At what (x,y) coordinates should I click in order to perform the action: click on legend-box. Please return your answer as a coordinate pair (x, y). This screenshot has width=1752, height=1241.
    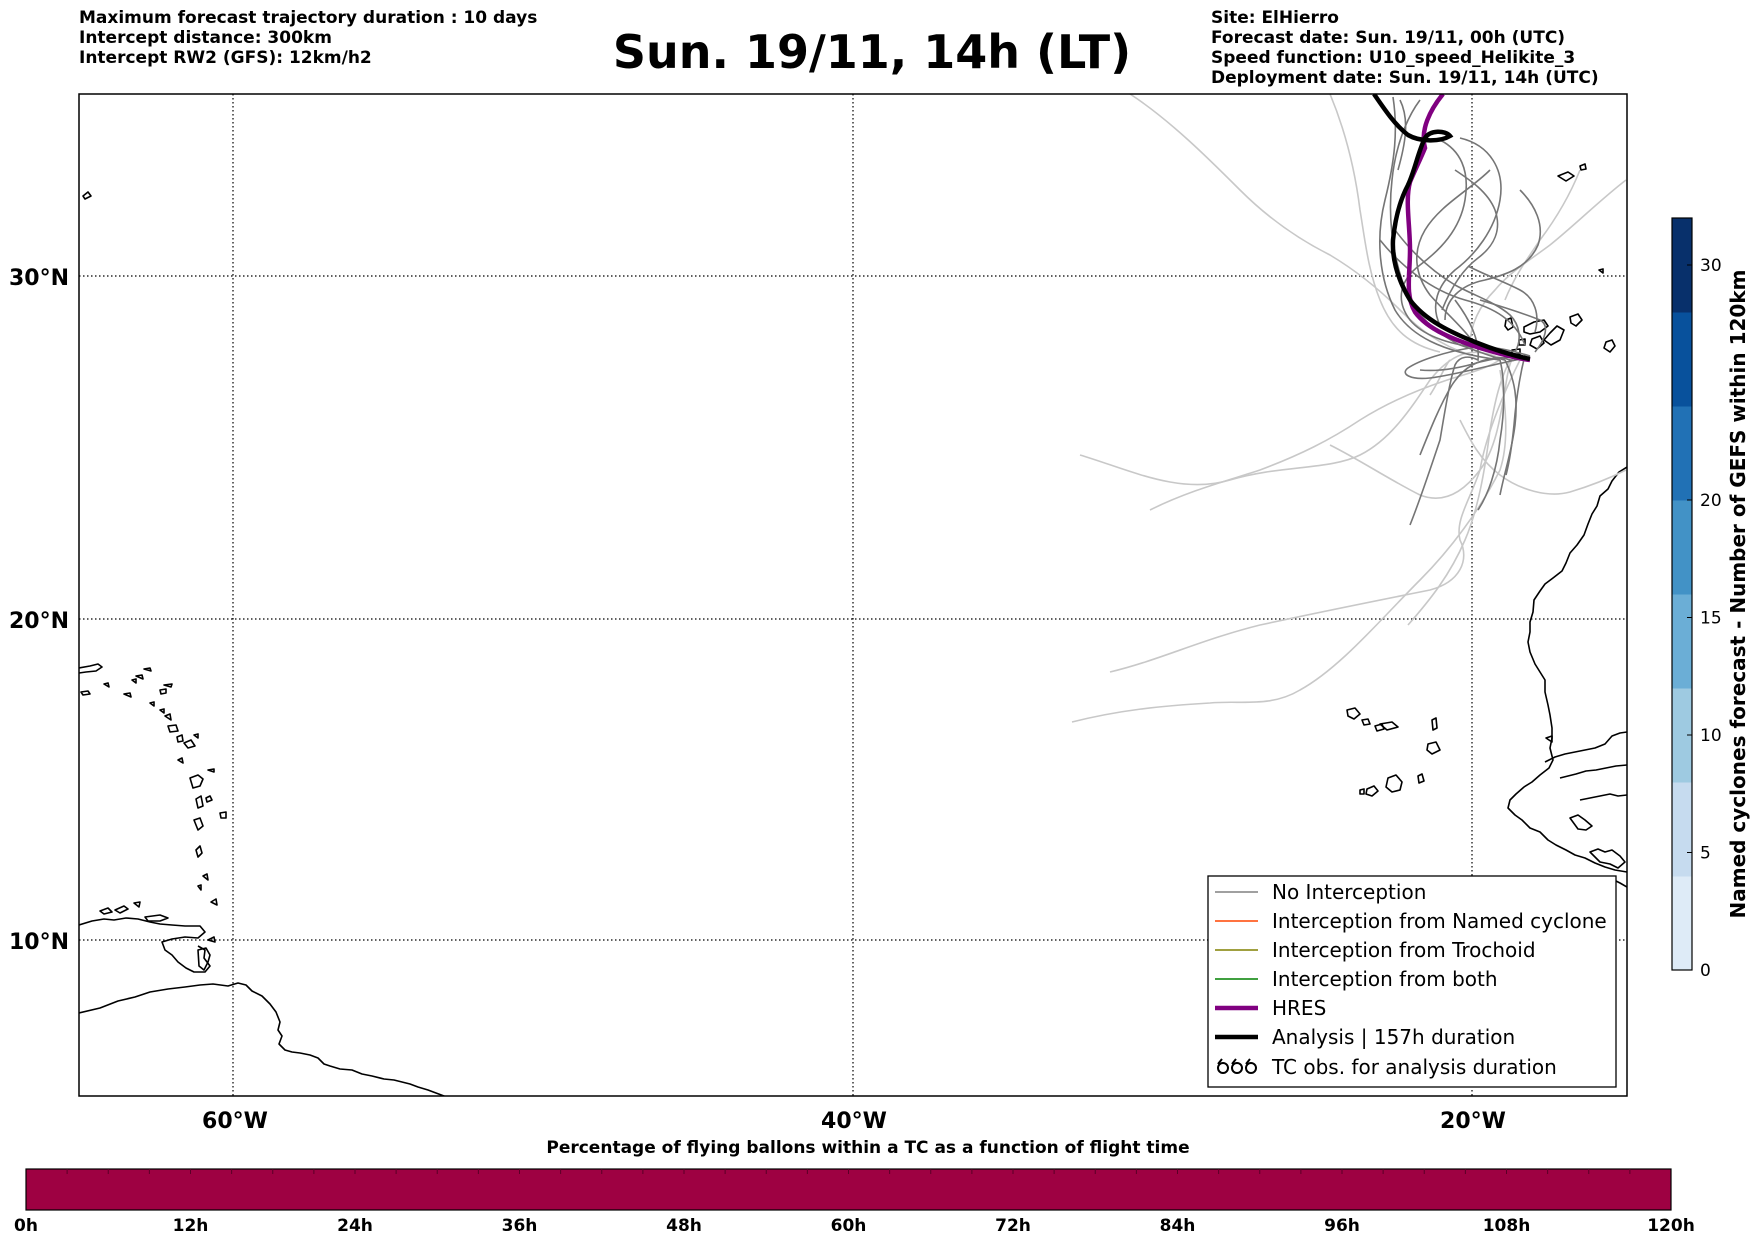
    Looking at the image, I should click on (1412, 981).